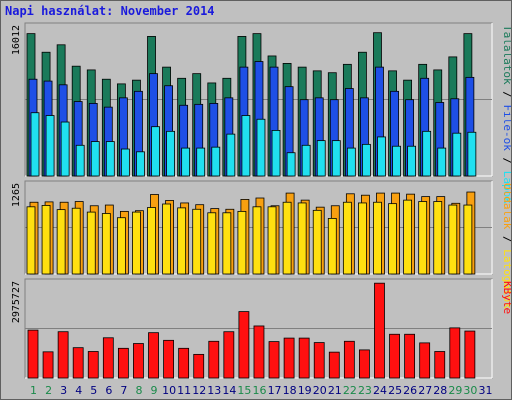 The width and height of the screenshot is (512, 400). I want to click on day-label-26: 26, so click(410, 390).